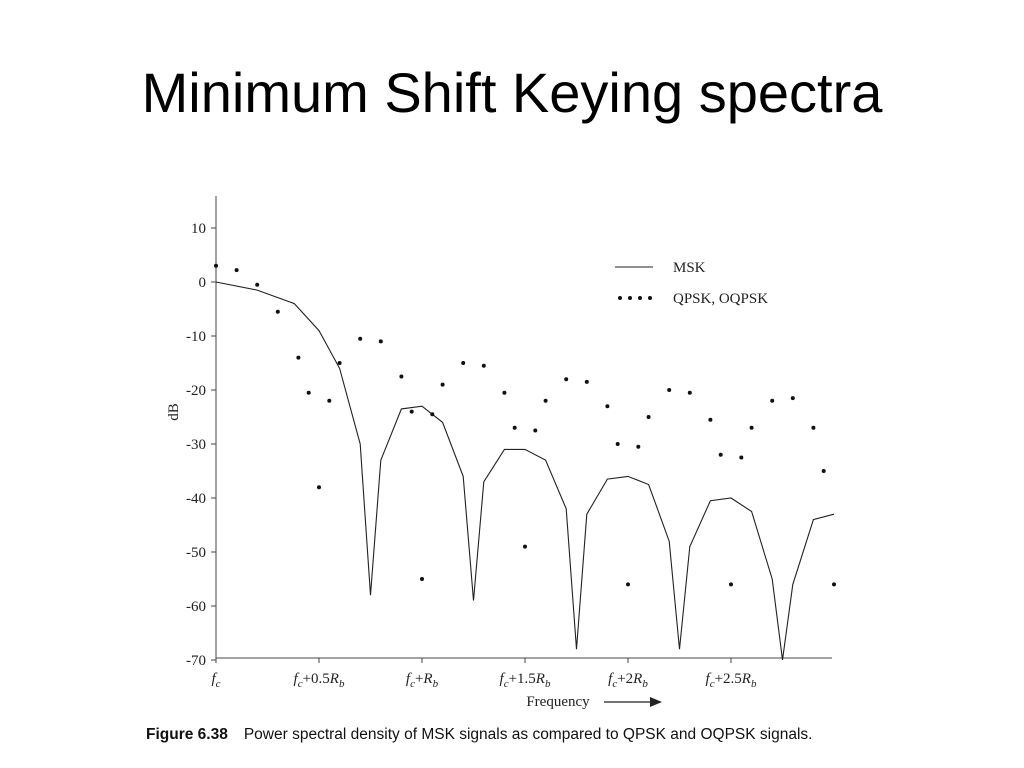 The image size is (1024, 768). I want to click on x-tick-label: fc+1.5Rb, so click(525, 680).